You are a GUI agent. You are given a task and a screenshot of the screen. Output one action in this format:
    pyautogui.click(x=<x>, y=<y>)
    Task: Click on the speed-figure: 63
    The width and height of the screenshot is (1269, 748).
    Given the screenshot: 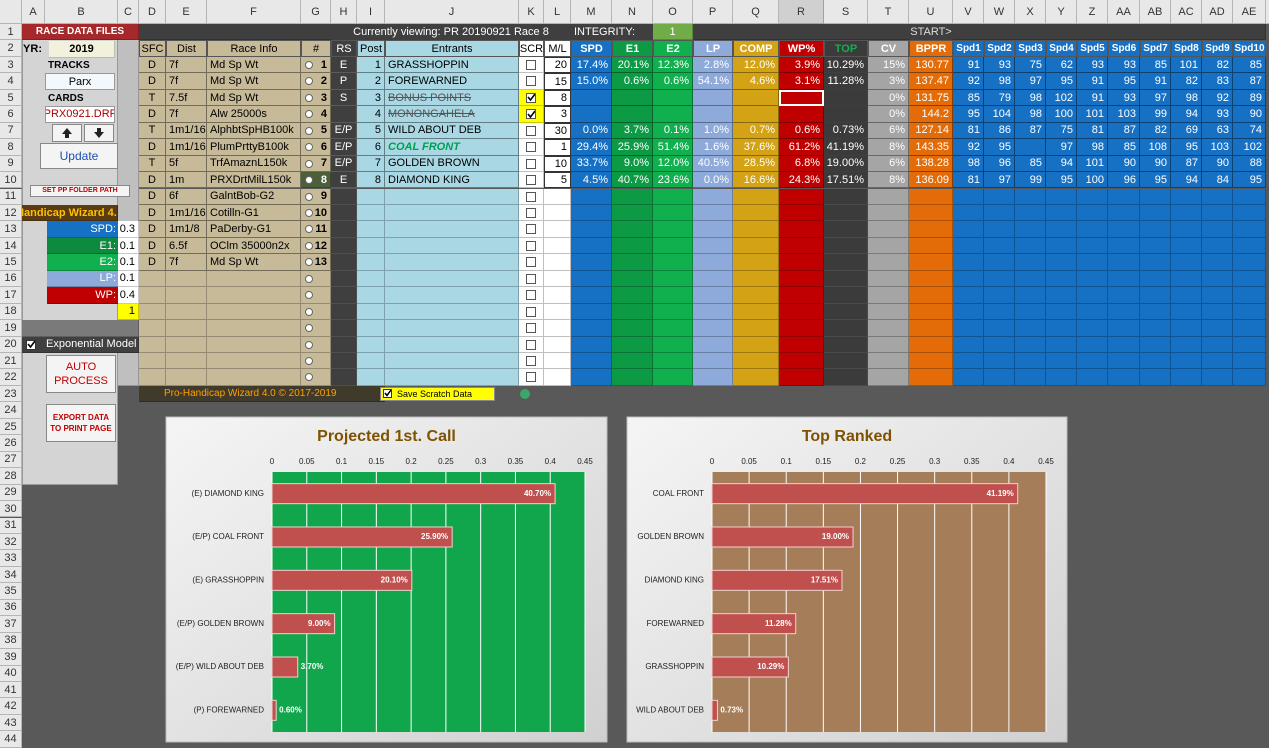 What is the action you would take?
    pyautogui.click(x=1217, y=131)
    